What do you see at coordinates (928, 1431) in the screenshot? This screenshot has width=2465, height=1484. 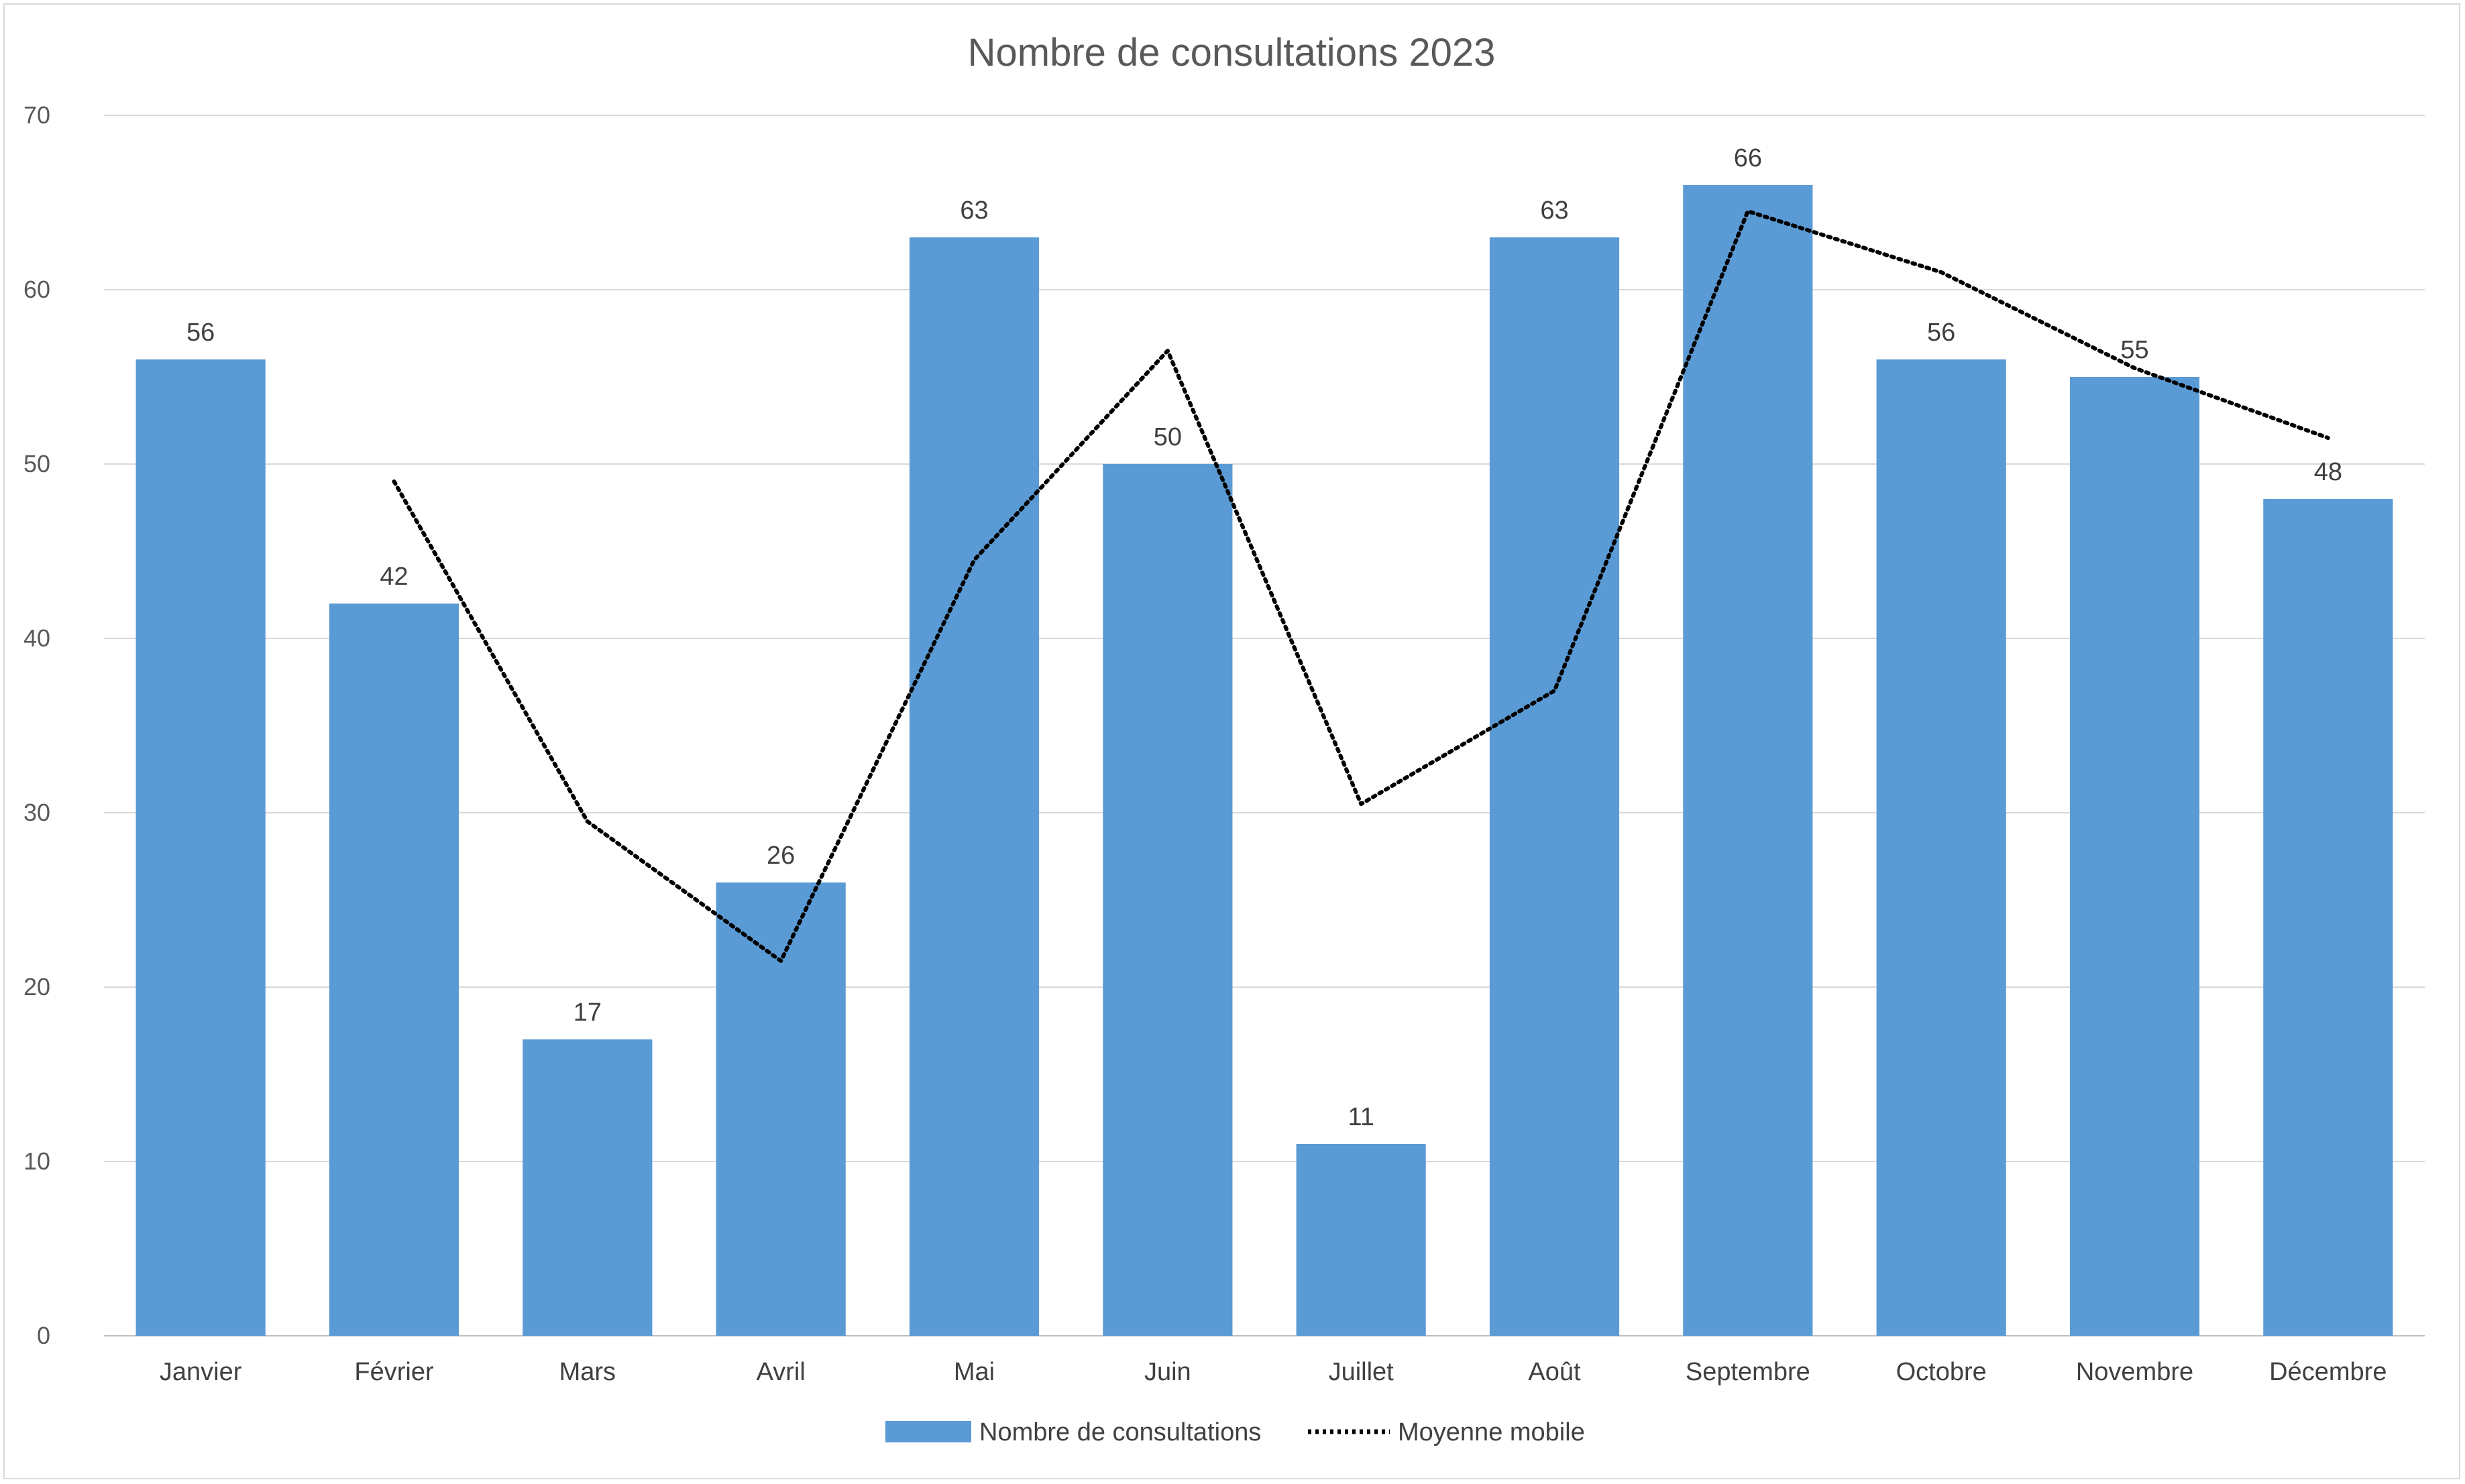 I see `legend-swatch-consultations` at bounding box center [928, 1431].